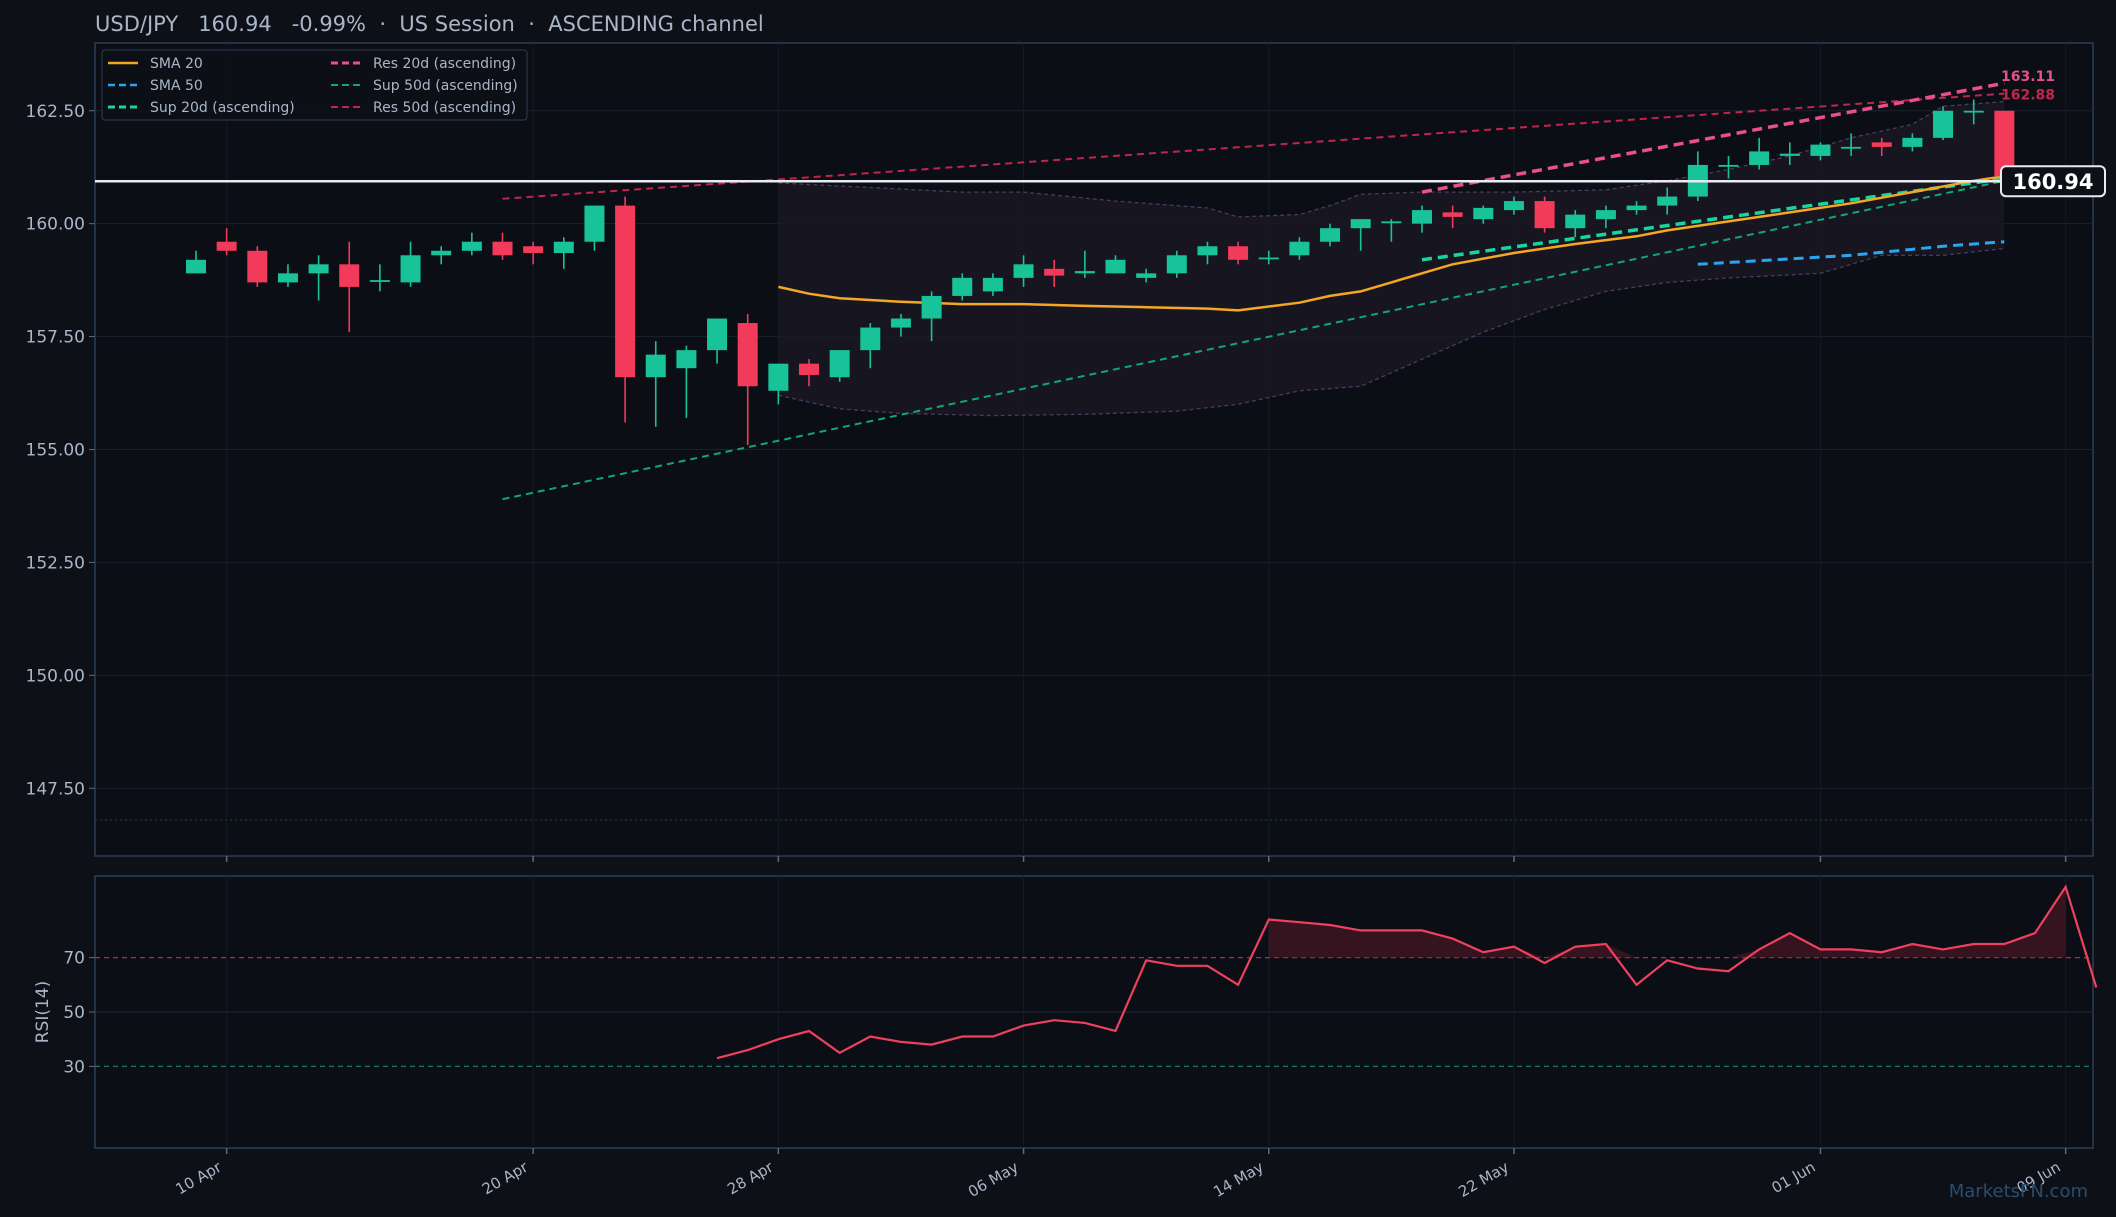 This screenshot has height=1217, width=2116. Describe the element at coordinates (1667, 922) in the screenshot. I see `rsi-overbought-fill` at that location.